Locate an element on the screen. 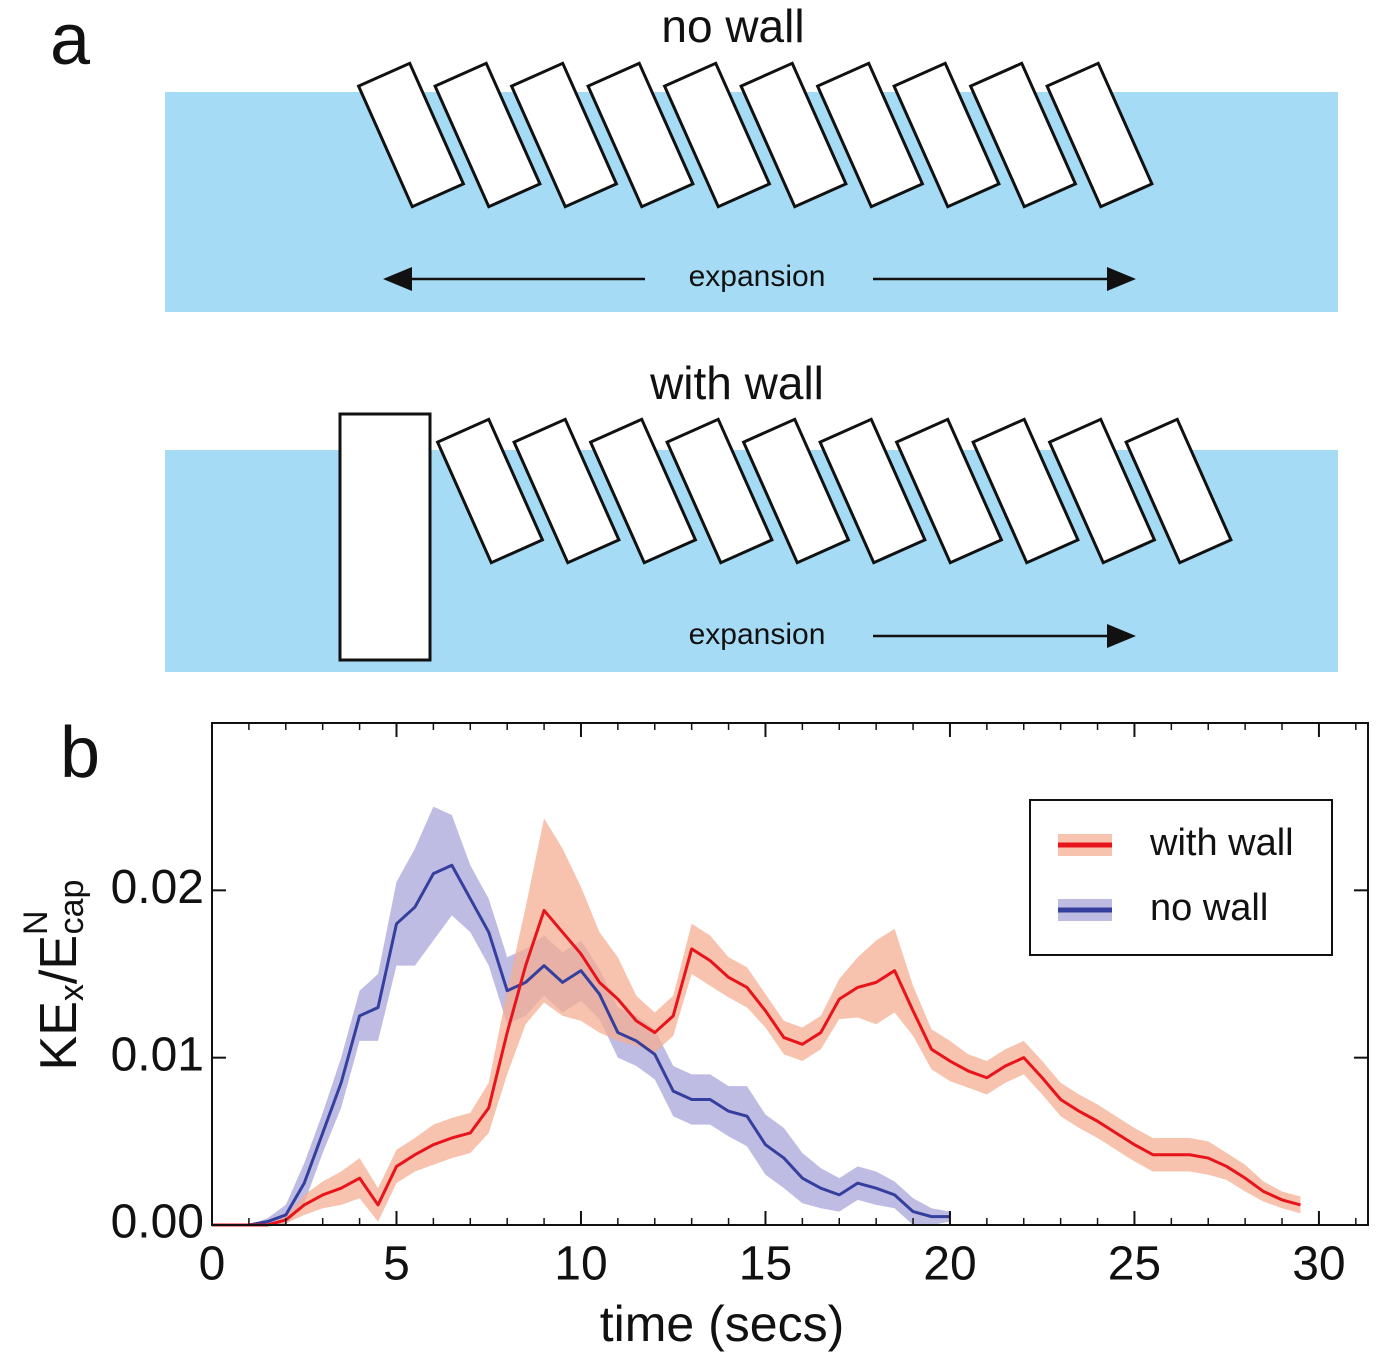 The height and width of the screenshot is (1370, 1400). wall is located at coordinates (385, 537).